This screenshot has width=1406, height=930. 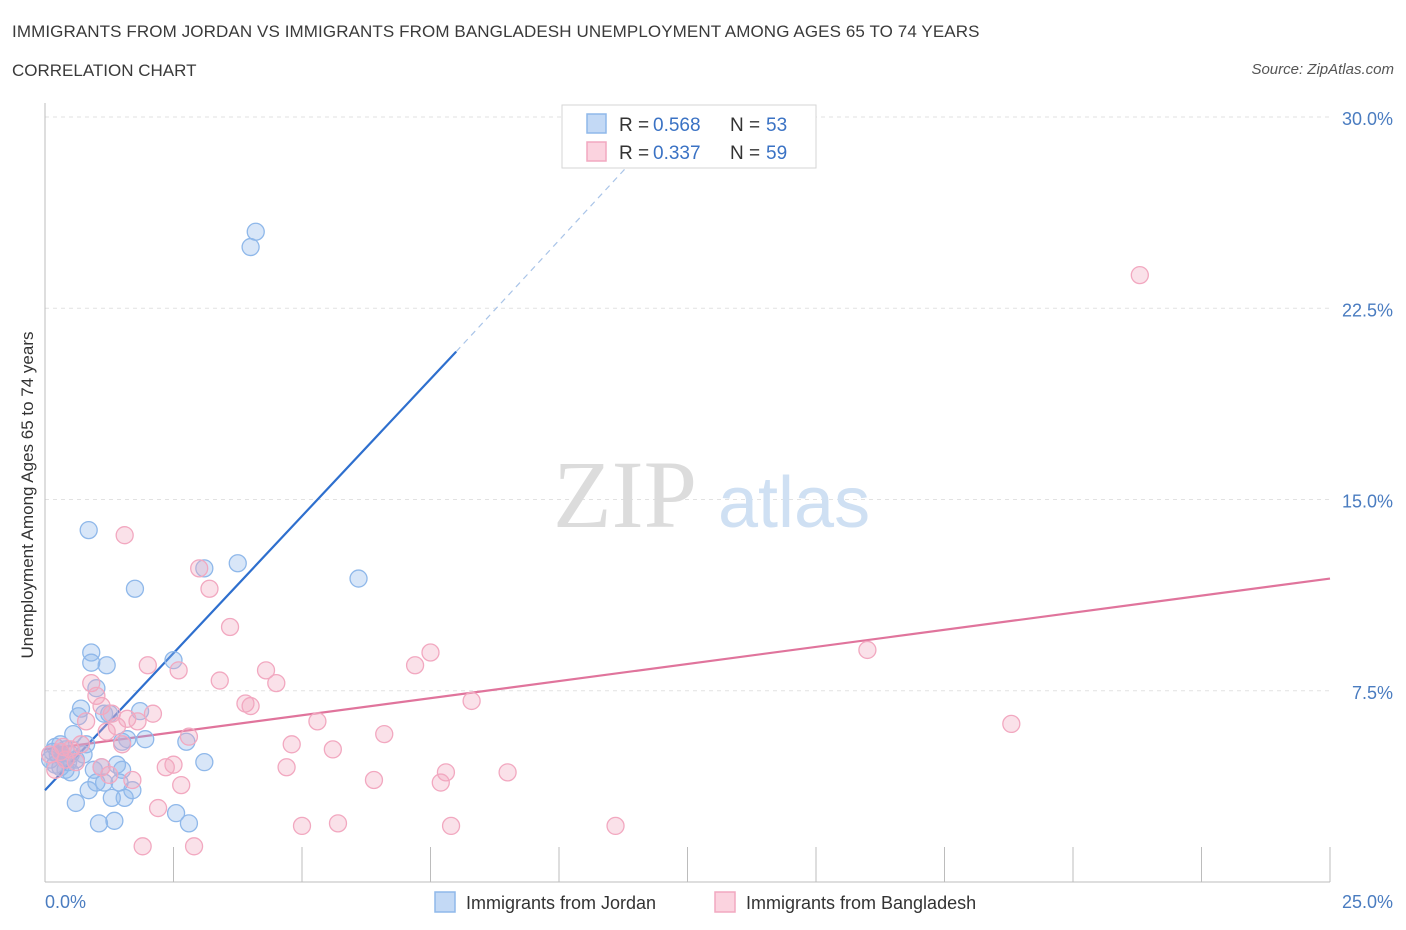 I want to click on series-legend-swatch-jordan, so click(x=445, y=902).